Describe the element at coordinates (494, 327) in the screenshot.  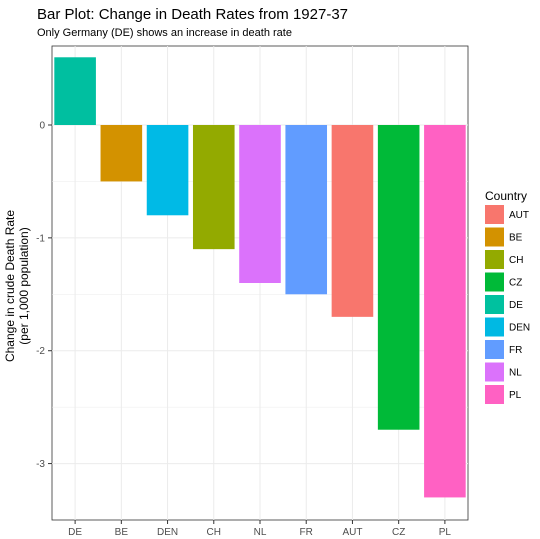
I see `legend-key-den` at that location.